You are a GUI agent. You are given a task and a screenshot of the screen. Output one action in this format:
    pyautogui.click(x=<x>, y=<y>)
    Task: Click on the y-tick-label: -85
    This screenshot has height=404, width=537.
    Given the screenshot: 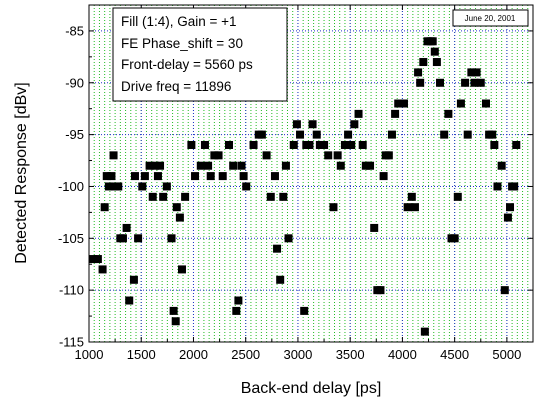 What is the action you would take?
    pyautogui.click(x=74, y=30)
    